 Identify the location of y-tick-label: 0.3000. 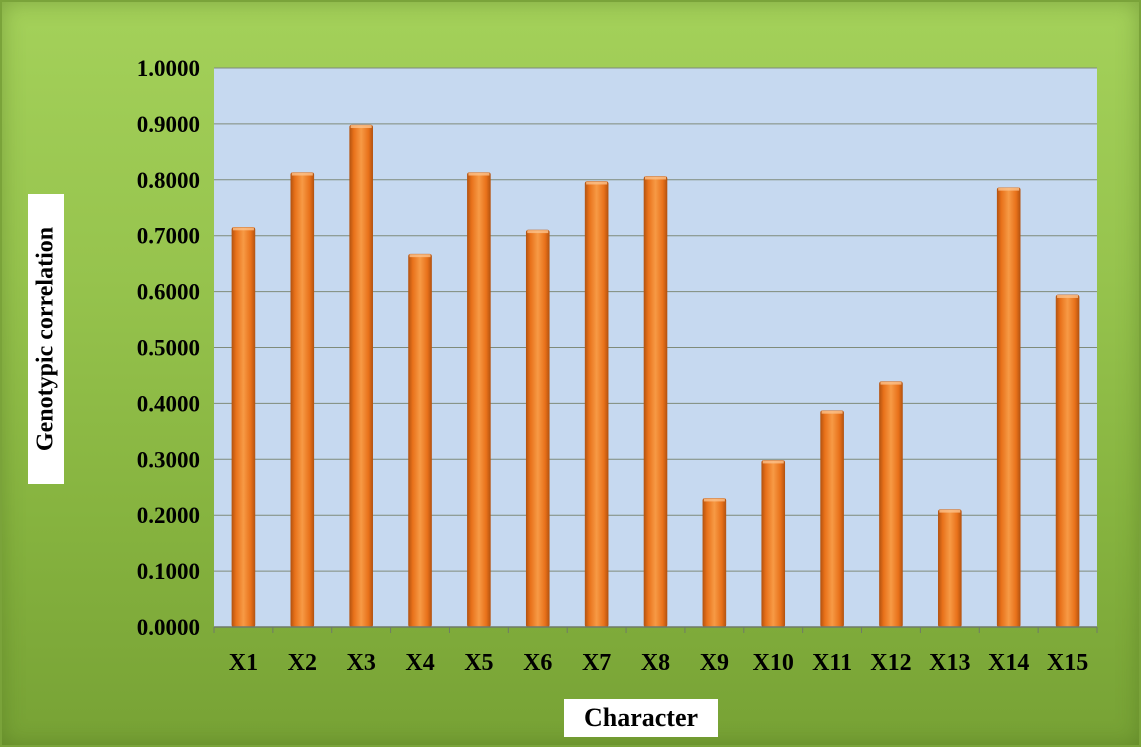
(168, 459).